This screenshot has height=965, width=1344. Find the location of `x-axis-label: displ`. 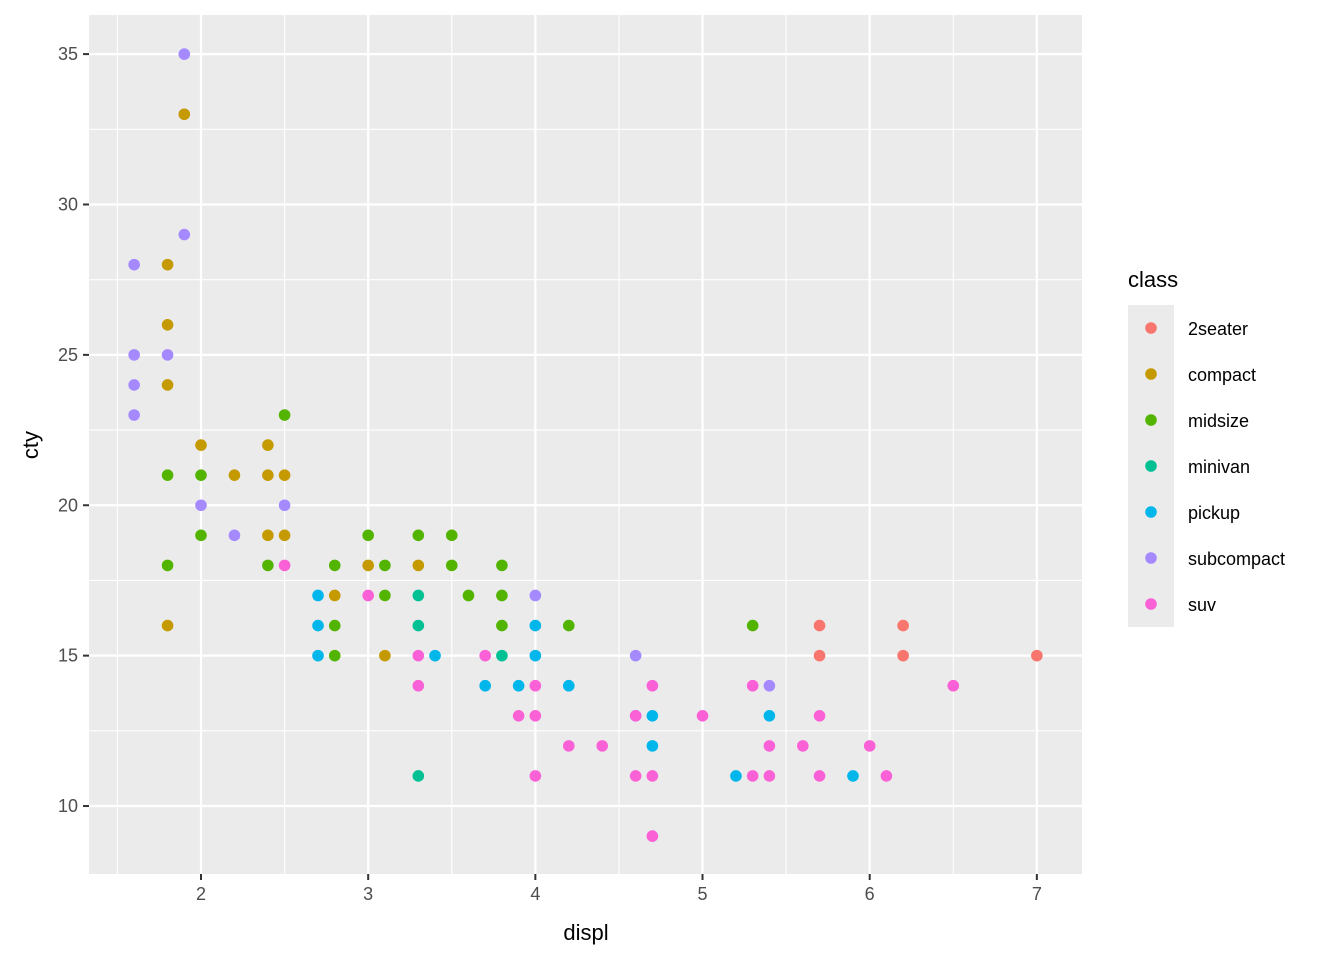

x-axis-label: displ is located at coordinates (585, 932).